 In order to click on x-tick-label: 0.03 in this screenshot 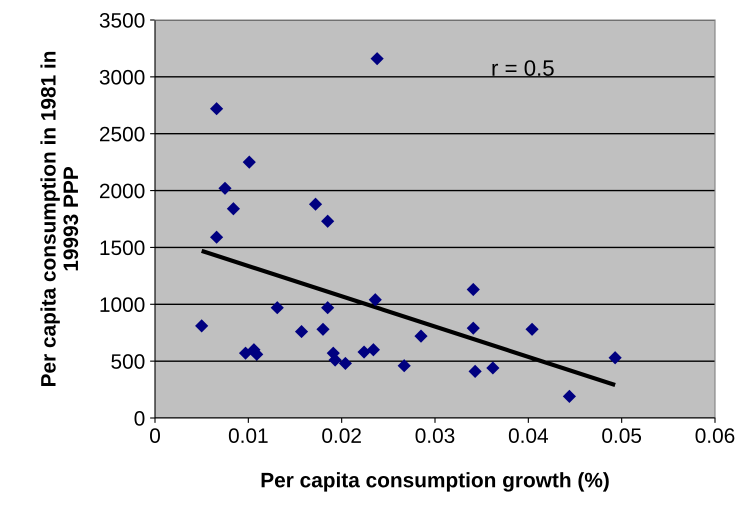, I will do `click(435, 436)`.